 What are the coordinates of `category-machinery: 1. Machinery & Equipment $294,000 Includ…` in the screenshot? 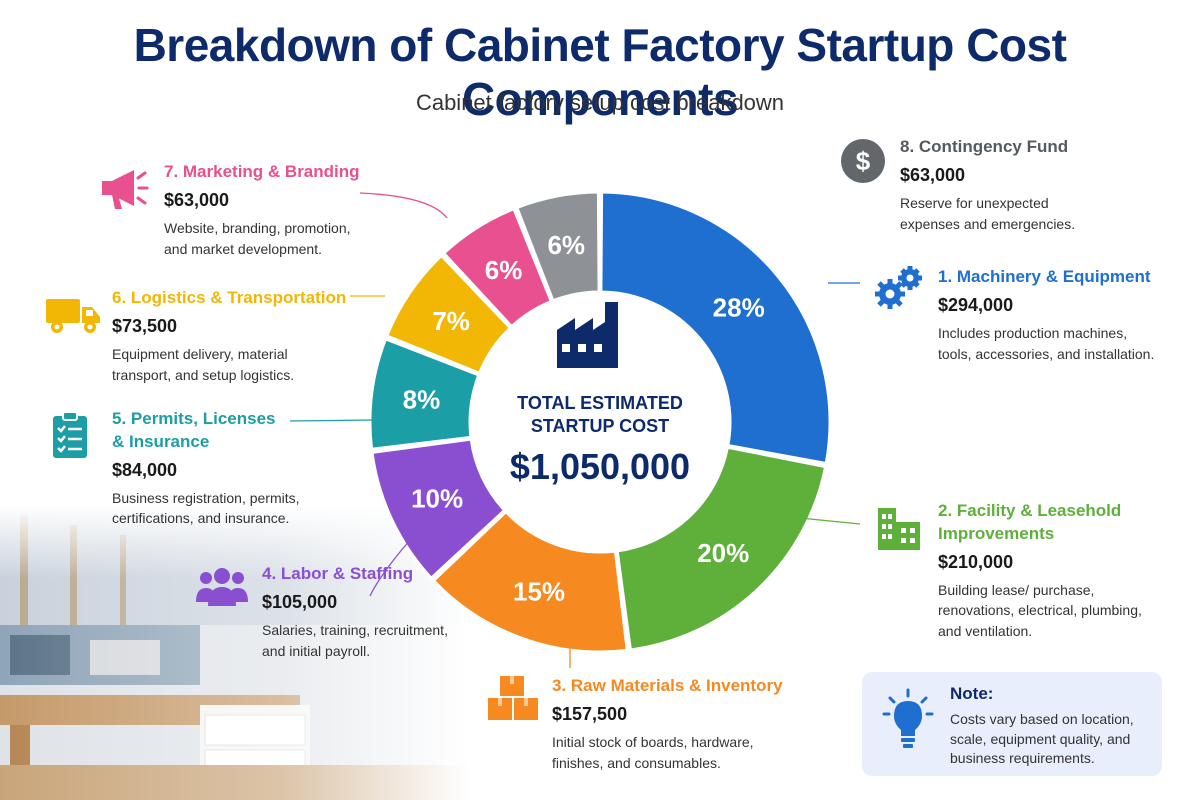 It's located at (1053, 315).